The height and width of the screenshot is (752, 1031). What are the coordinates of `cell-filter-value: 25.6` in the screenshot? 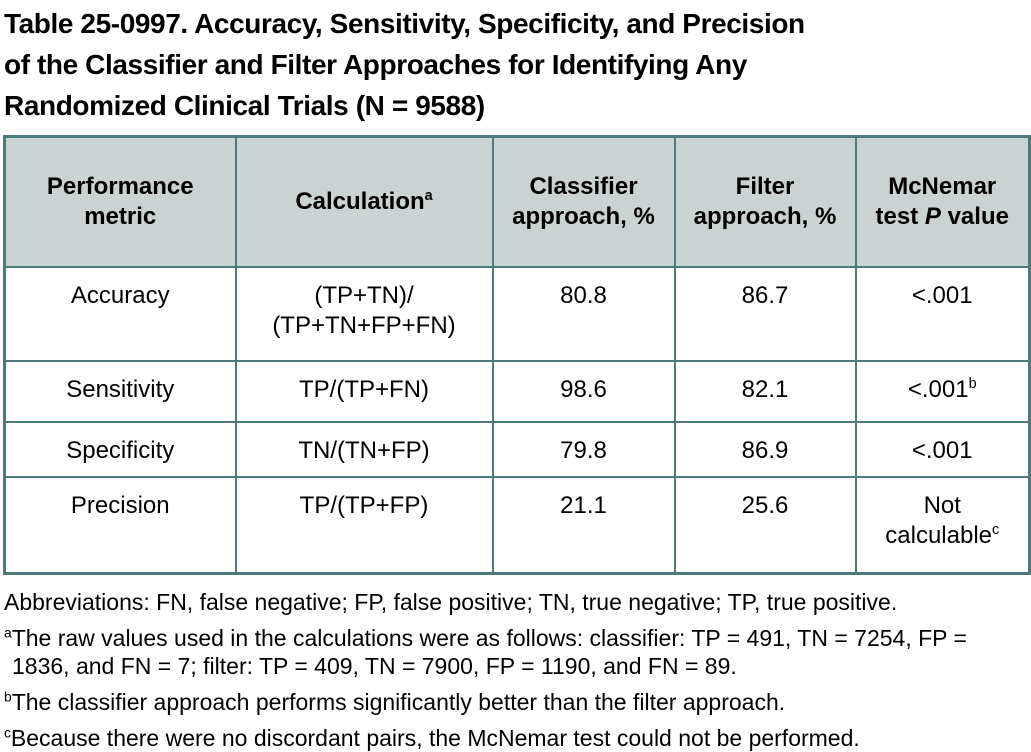 It's located at (765, 525).